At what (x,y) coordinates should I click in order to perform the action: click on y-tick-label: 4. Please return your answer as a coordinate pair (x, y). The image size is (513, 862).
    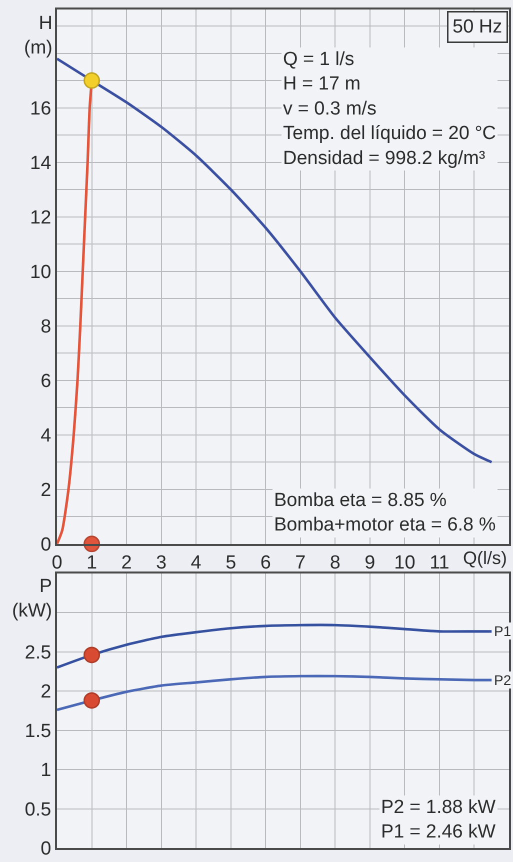
    Looking at the image, I should click on (46, 436).